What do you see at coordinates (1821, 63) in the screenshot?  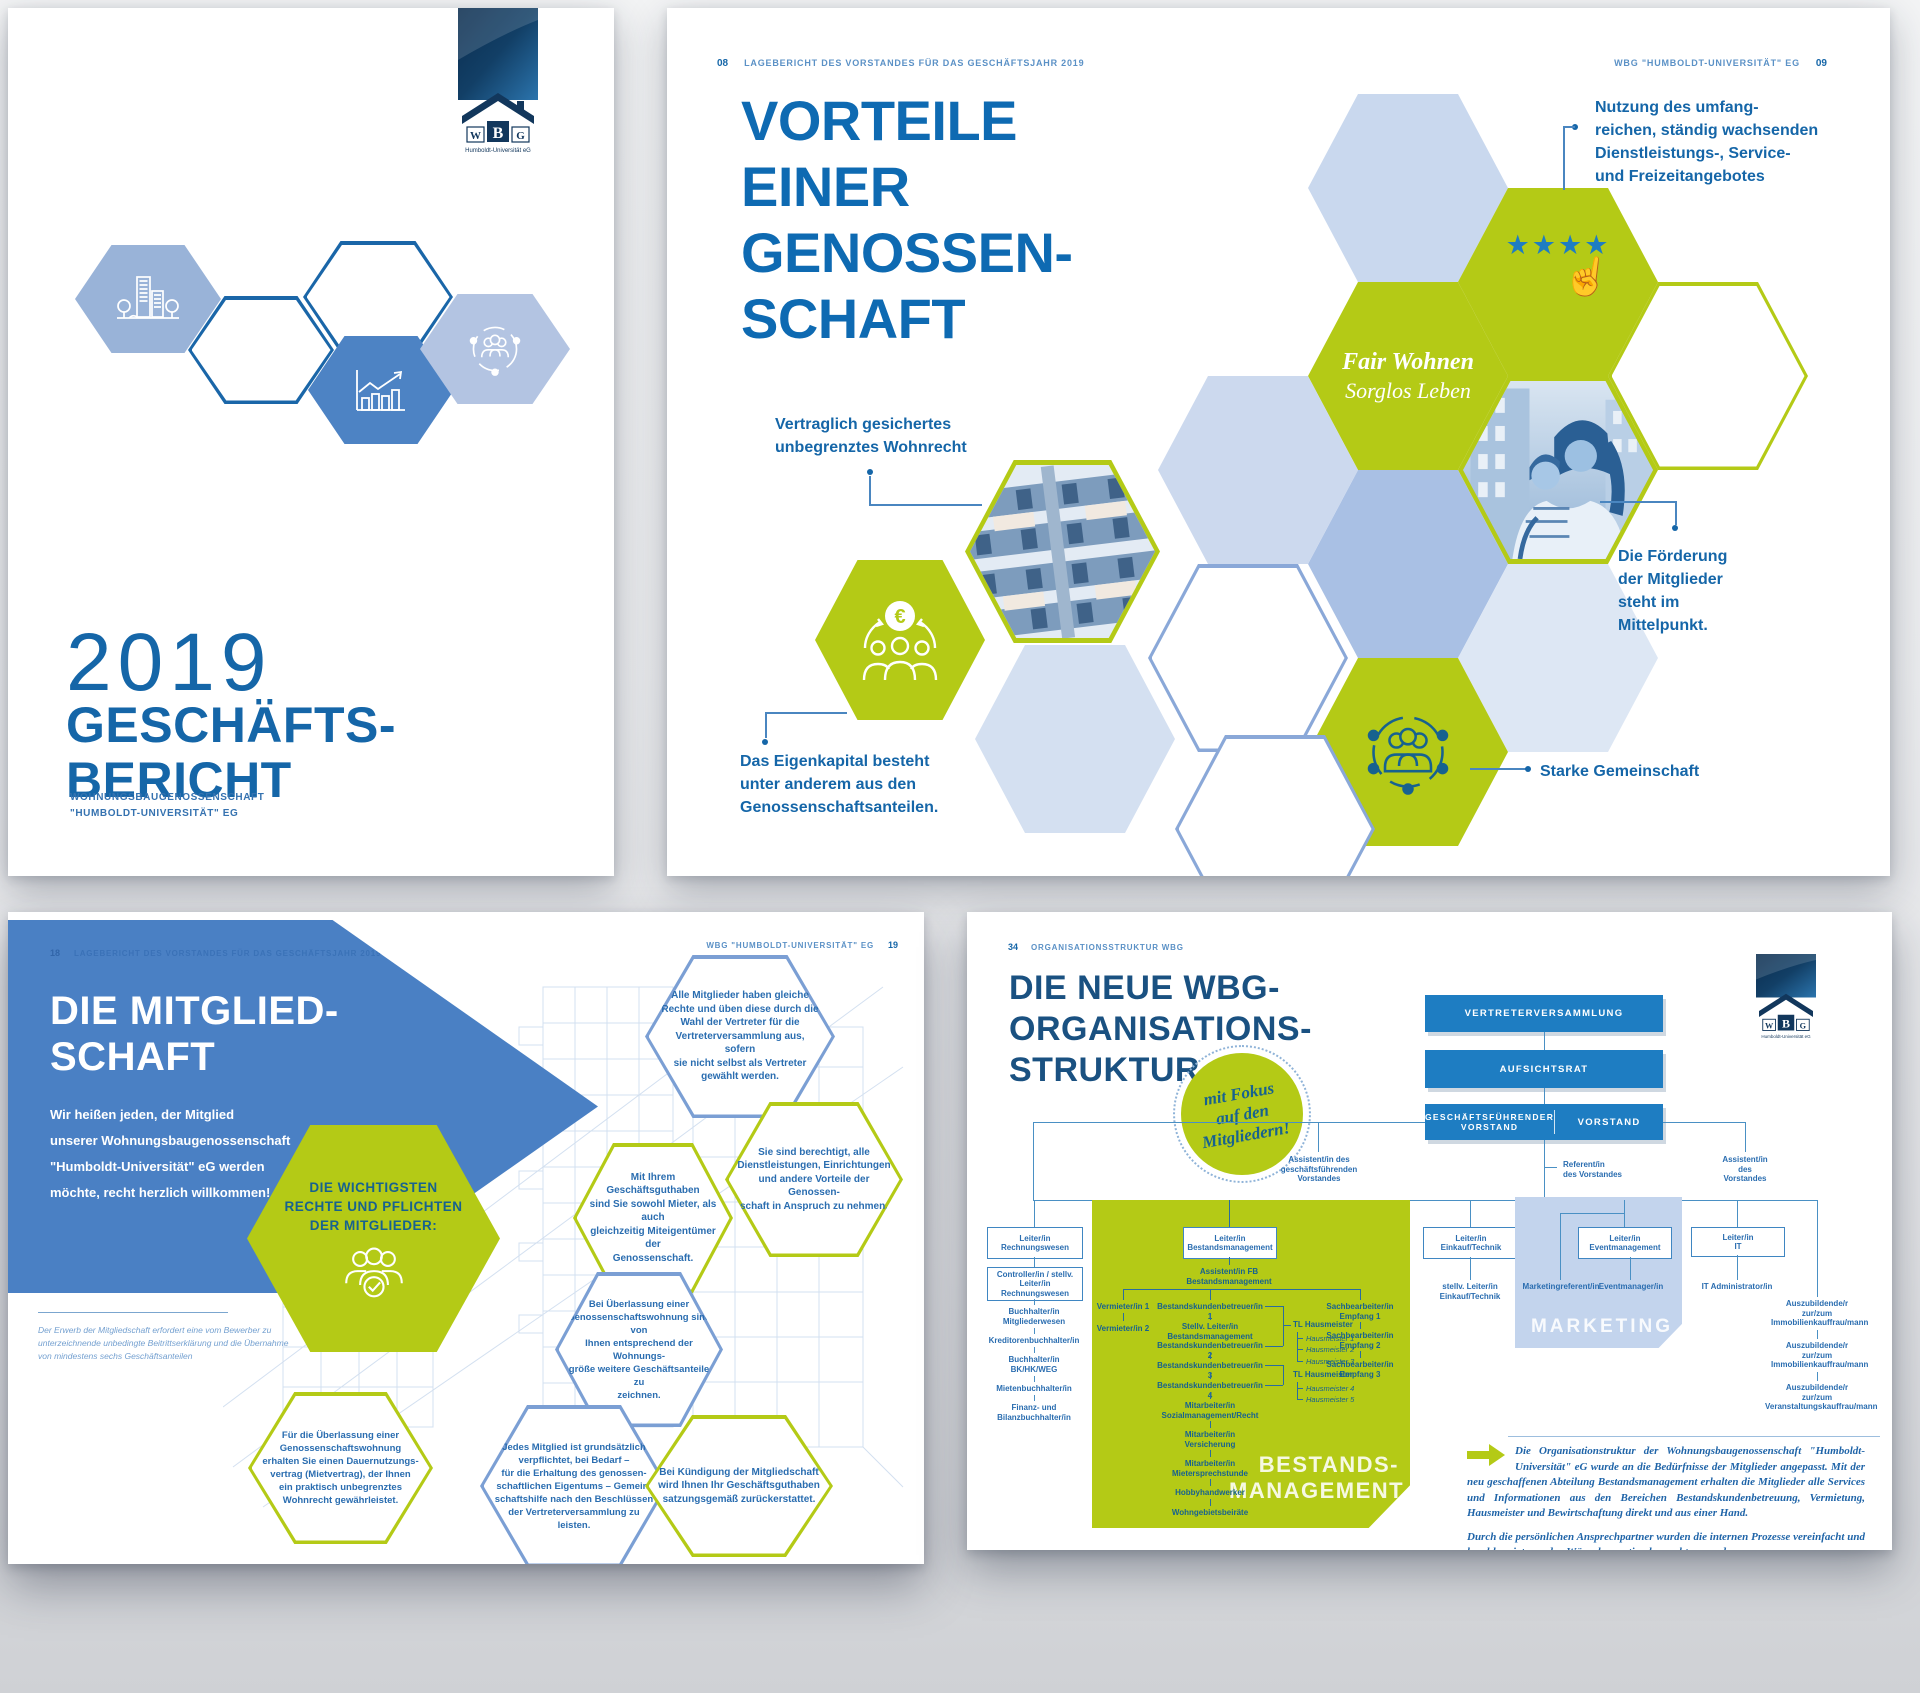 I see `page-number-right: 09` at bounding box center [1821, 63].